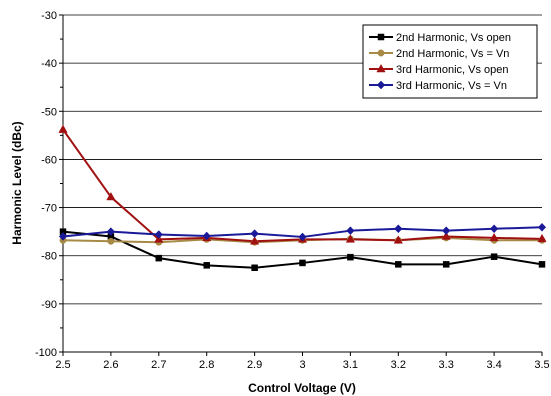  I want to click on x-tick-labels: 2.5 2.6 2.7 2.8 2.9 3 3.1 3.2 3.3 3.4 3.5, so click(302, 365).